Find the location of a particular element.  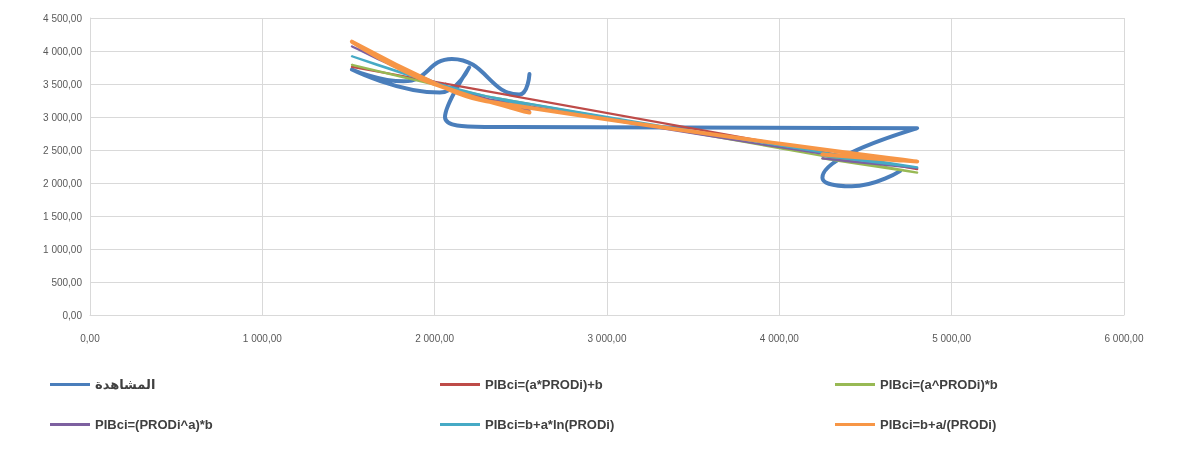

y-tick-label: 1 000,00 is located at coordinates (63, 249).